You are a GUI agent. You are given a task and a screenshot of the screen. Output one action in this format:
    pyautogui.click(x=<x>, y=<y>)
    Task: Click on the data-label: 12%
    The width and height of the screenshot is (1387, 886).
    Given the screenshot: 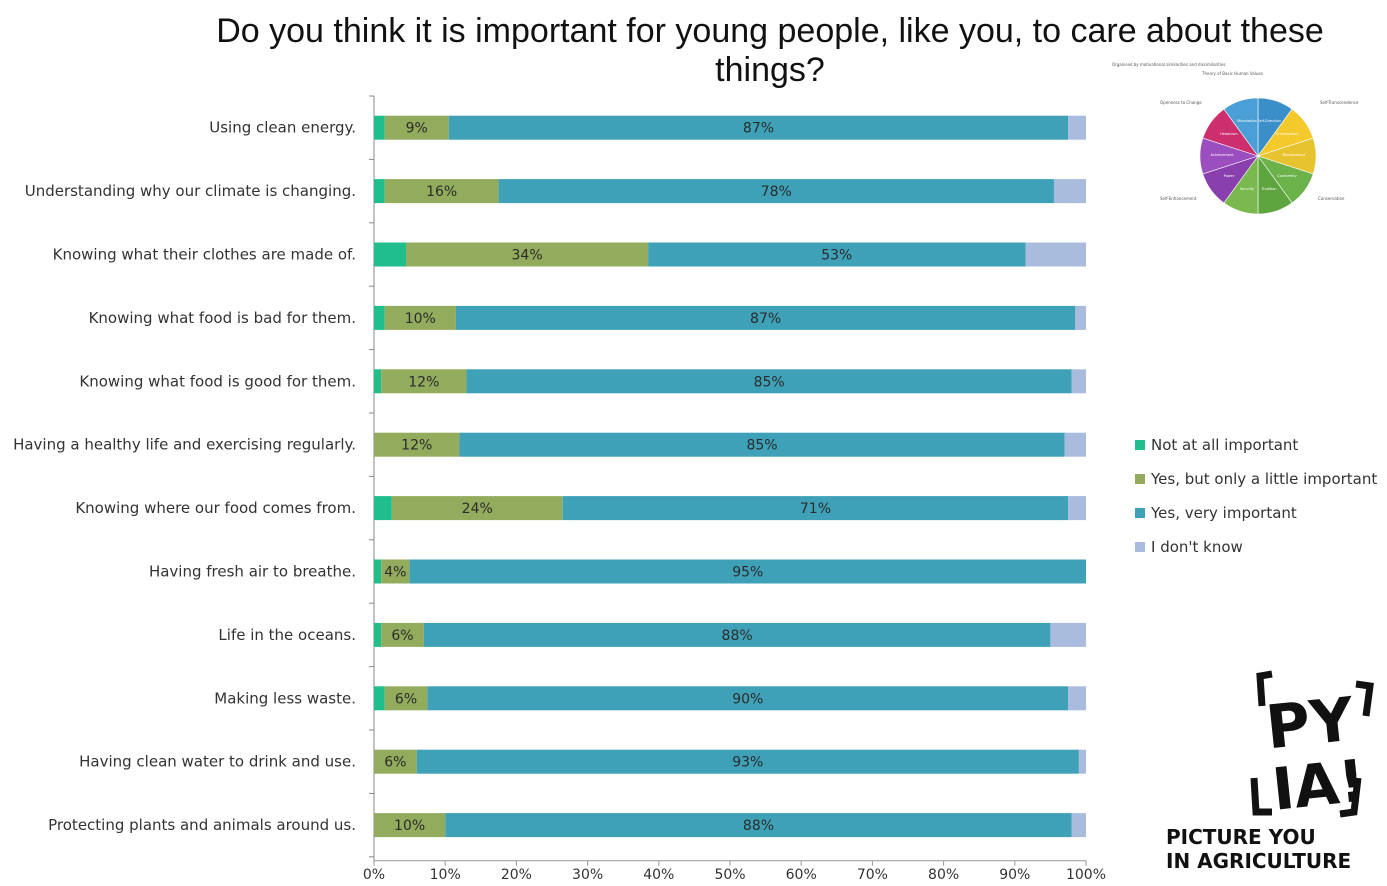 What is the action you would take?
    pyautogui.click(x=416, y=446)
    